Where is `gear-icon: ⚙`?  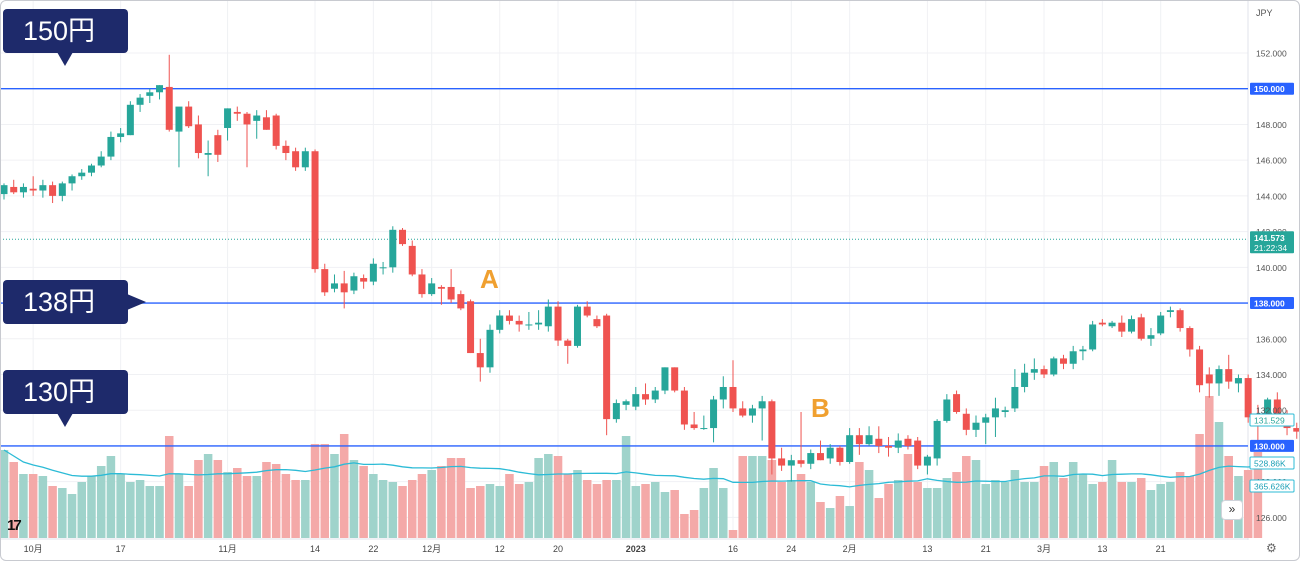
gear-icon: ⚙ is located at coordinates (1271, 548).